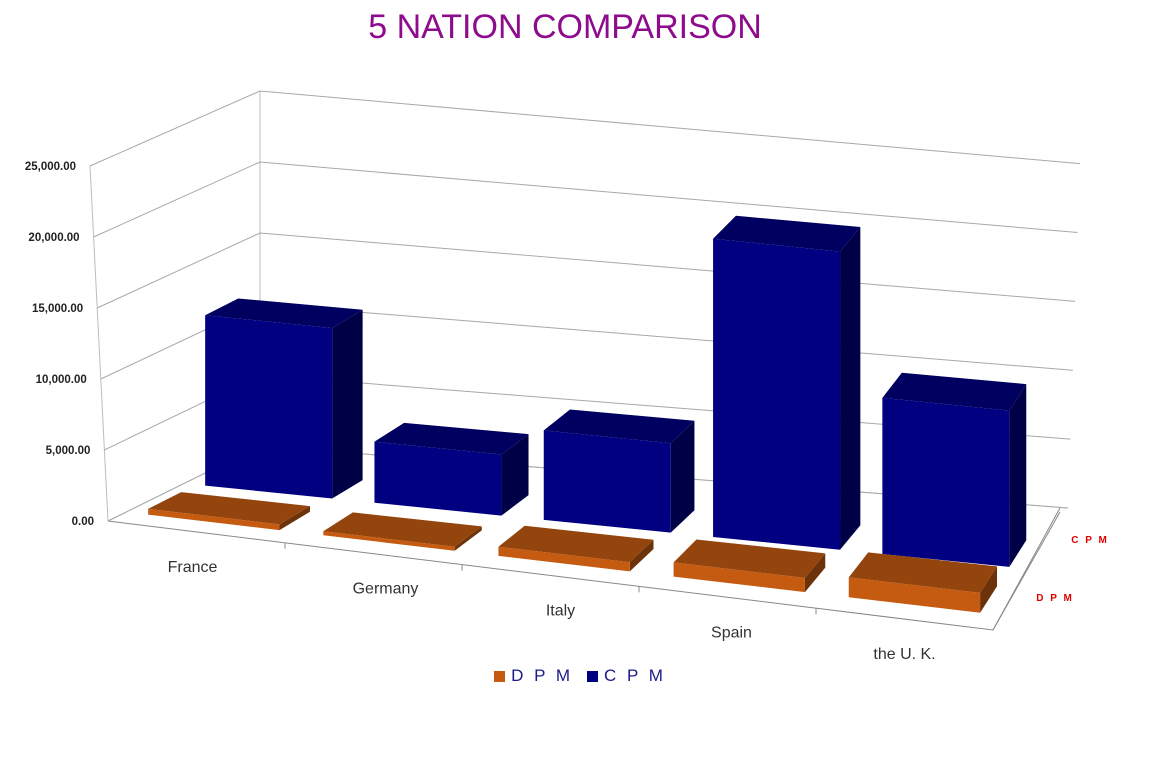  Describe the element at coordinates (1018, 475) in the screenshot. I see `bar-cpm-the-u-k-side` at that location.